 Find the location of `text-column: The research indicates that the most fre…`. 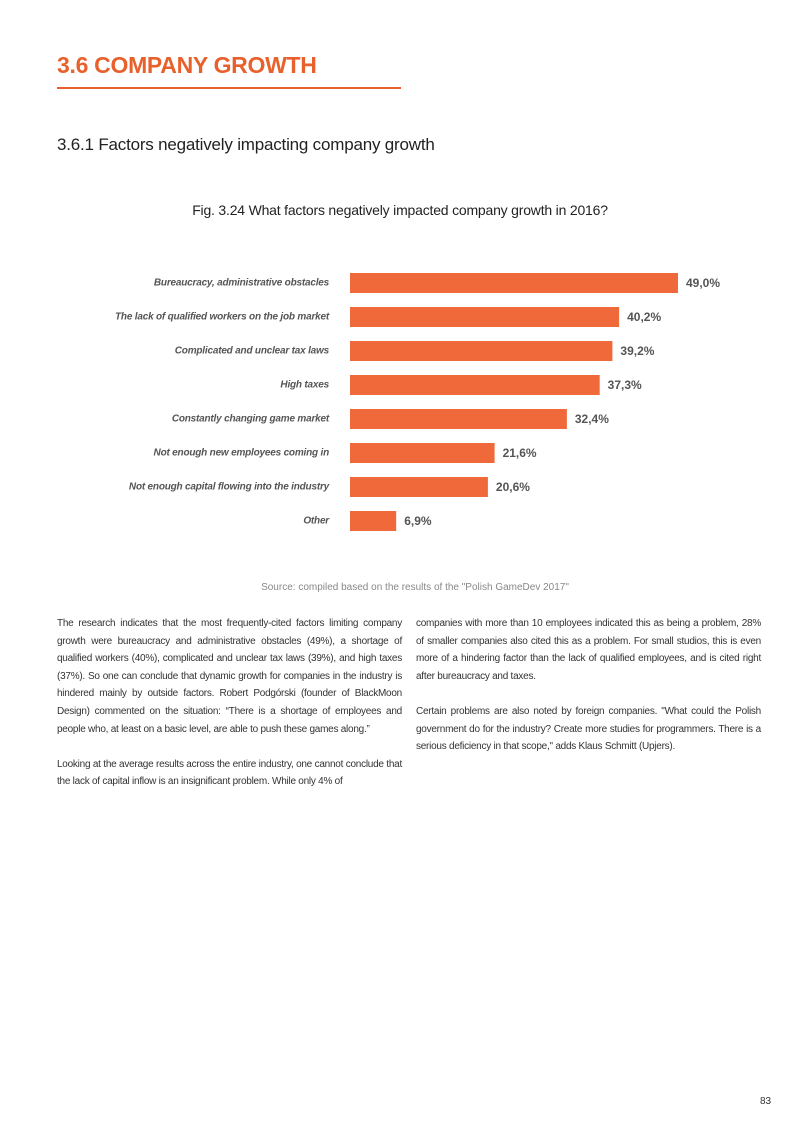

text-column: The research indicates that the most fre… is located at coordinates (229, 712).